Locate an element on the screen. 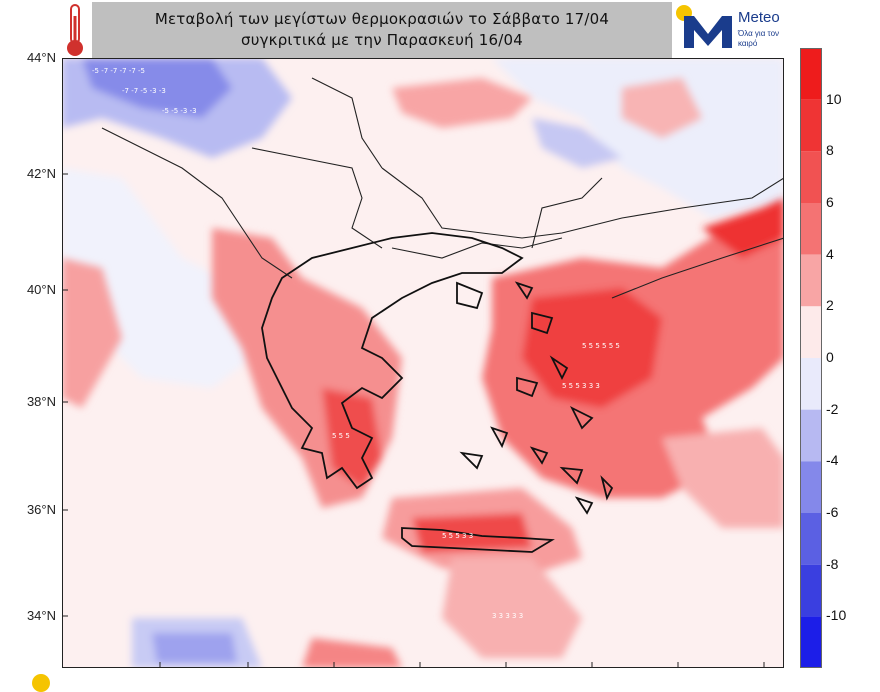 The width and height of the screenshot is (880, 692). svg-text: -5 -7 -7 -7 -7 -5 is located at coordinates (118, 71).